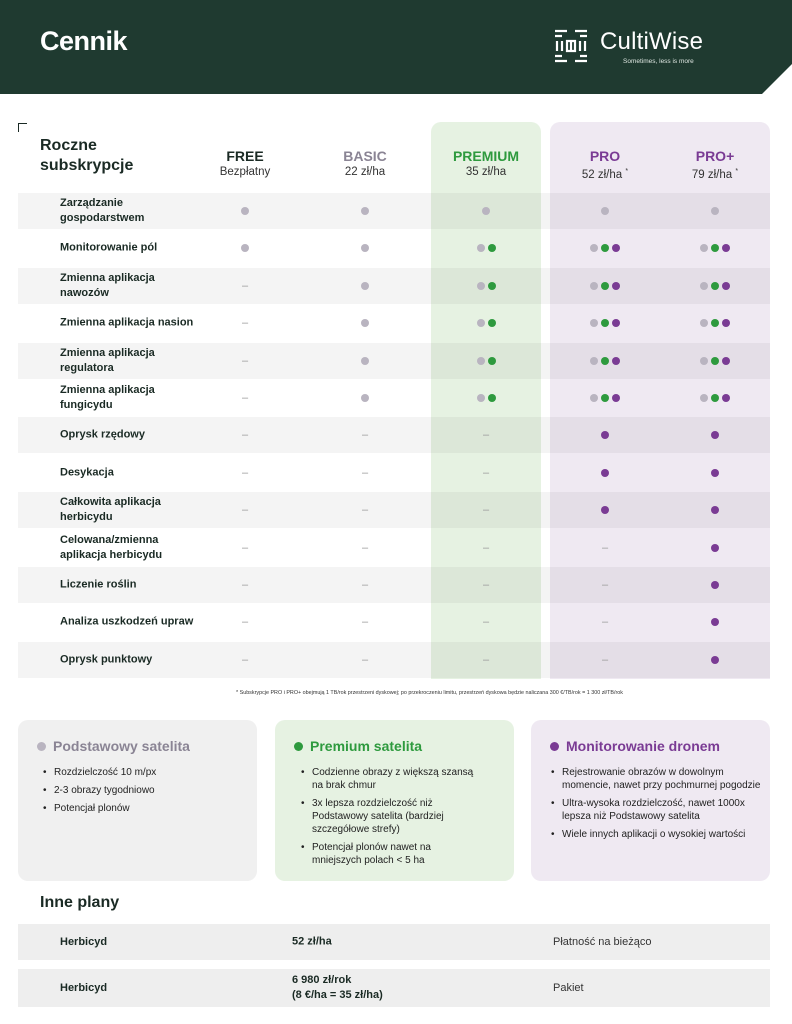 The width and height of the screenshot is (792, 1024). What do you see at coordinates (602, 942) in the screenshot?
I see `other-plan-type: Płatność na bieżąco` at bounding box center [602, 942].